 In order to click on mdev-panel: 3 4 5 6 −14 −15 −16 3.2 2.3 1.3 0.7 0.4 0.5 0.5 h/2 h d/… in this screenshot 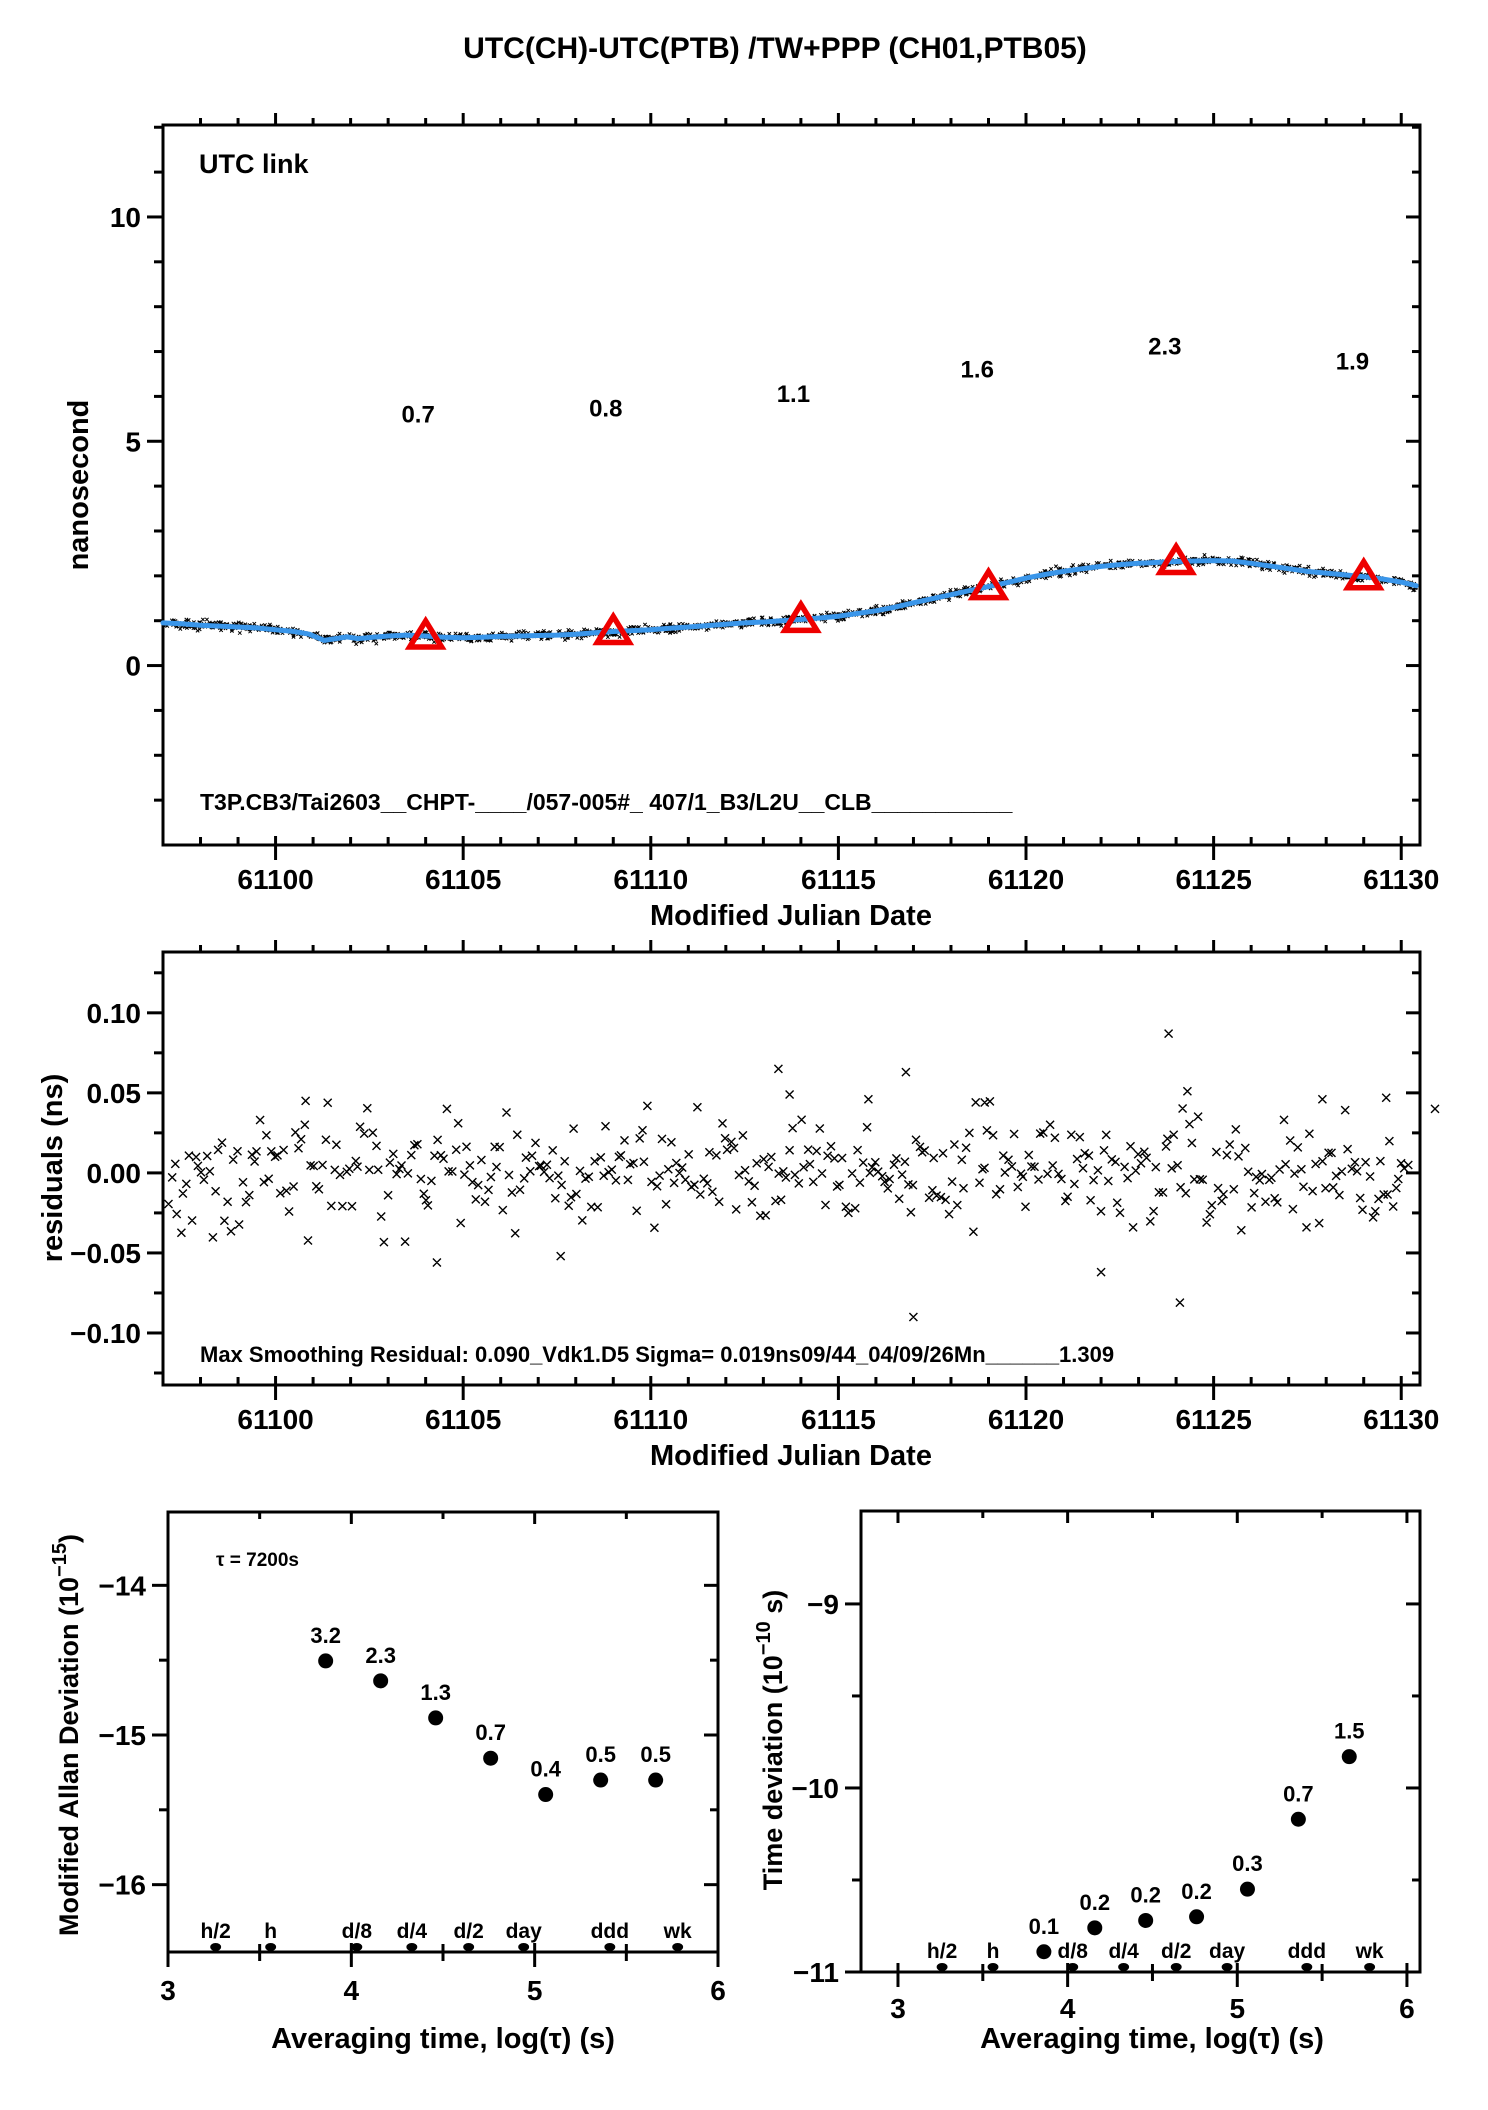, I will do `click(412, 1758)`.